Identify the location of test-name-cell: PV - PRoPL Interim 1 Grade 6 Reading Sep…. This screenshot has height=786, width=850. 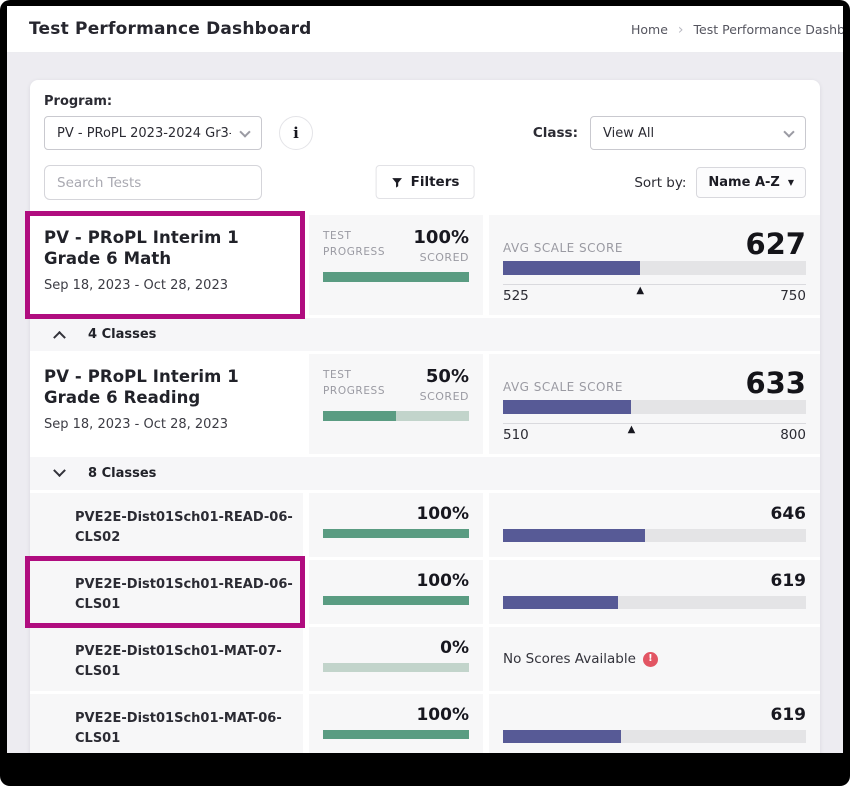
(166, 404).